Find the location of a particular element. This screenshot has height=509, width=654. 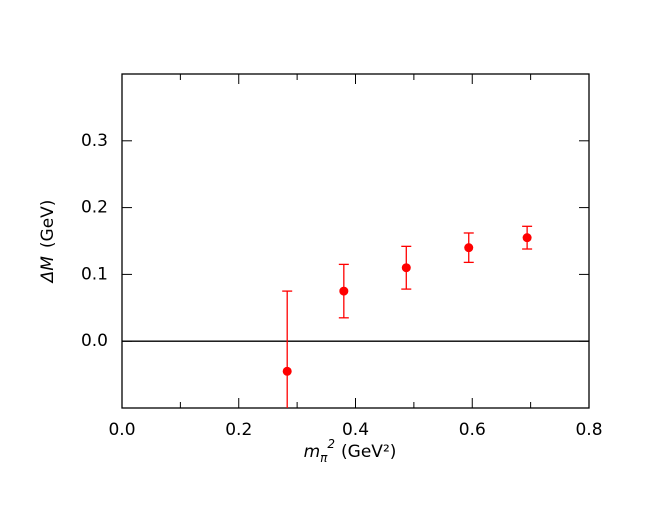

x-label-subscript: π is located at coordinates (324, 458).